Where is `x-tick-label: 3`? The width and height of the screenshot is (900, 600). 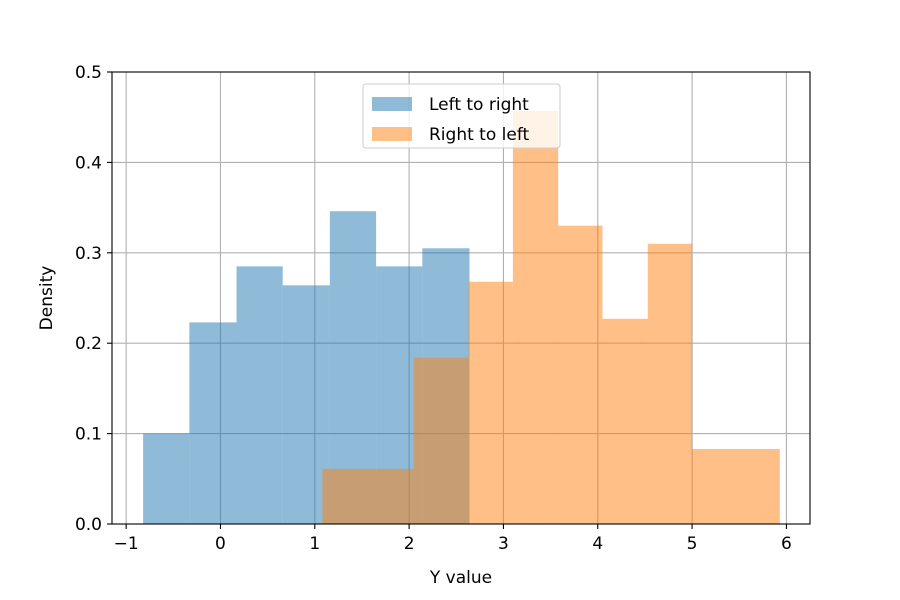 x-tick-label: 3 is located at coordinates (503, 544).